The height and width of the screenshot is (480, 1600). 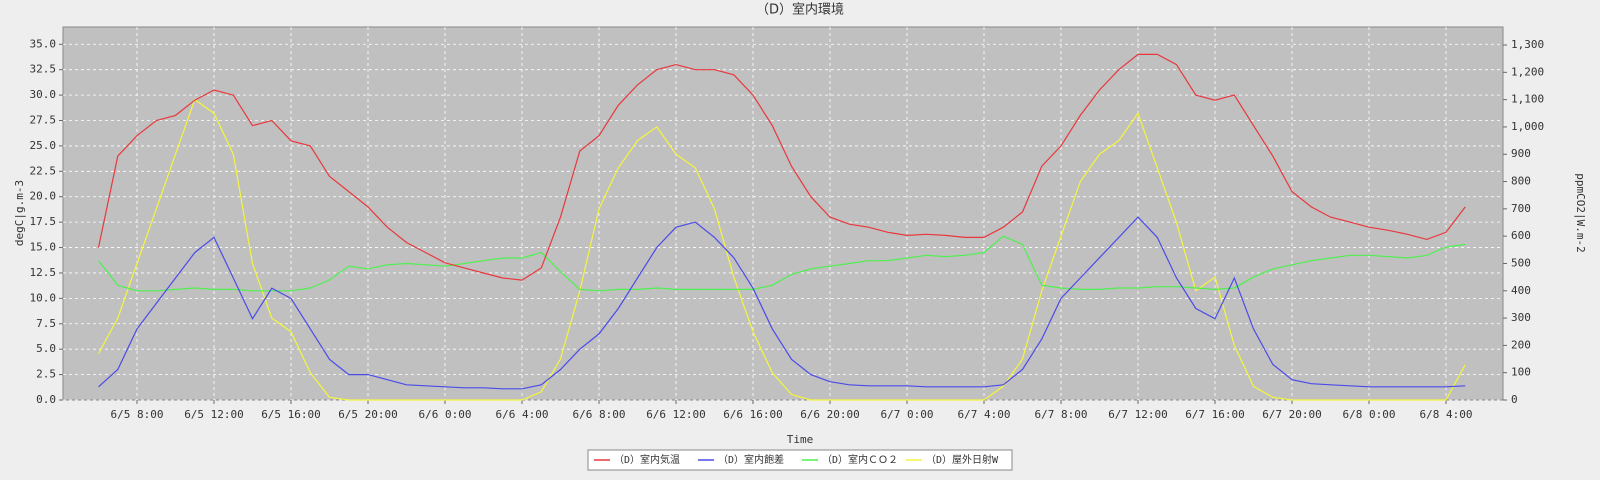 I want to click on y-tick-label: 17.5, so click(x=43, y=221).